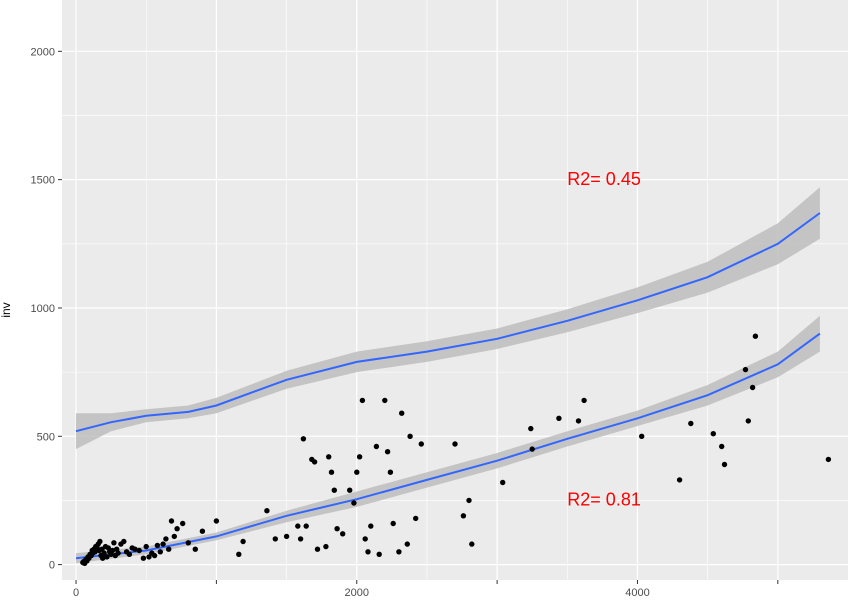 This screenshot has width=848, height=602. What do you see at coordinates (52, 566) in the screenshot?
I see `y-tick-label: 0` at bounding box center [52, 566].